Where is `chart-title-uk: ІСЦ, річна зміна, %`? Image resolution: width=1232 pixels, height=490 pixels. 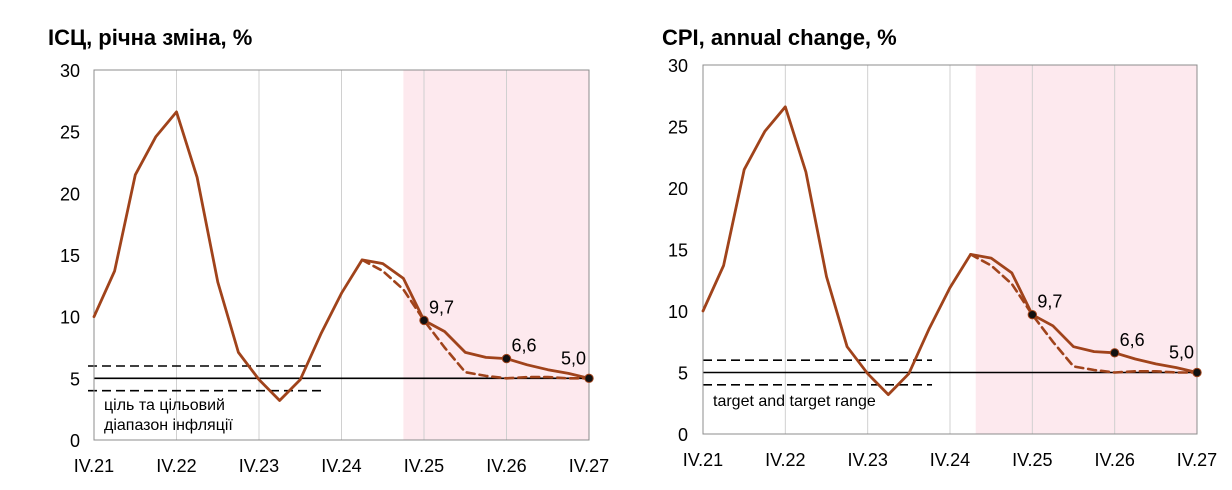 chart-title-uk: ІСЦ, річна зміна, % is located at coordinates (150, 37).